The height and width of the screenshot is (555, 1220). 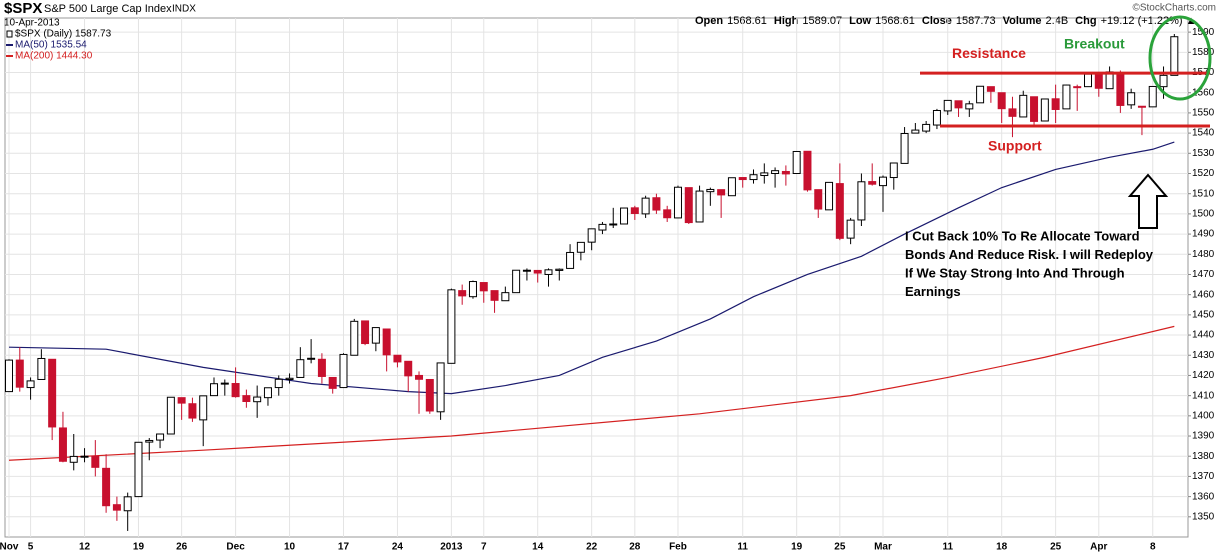 What do you see at coordinates (32, 23) in the screenshot?
I see `date: 10-Apr-2013` at bounding box center [32, 23].